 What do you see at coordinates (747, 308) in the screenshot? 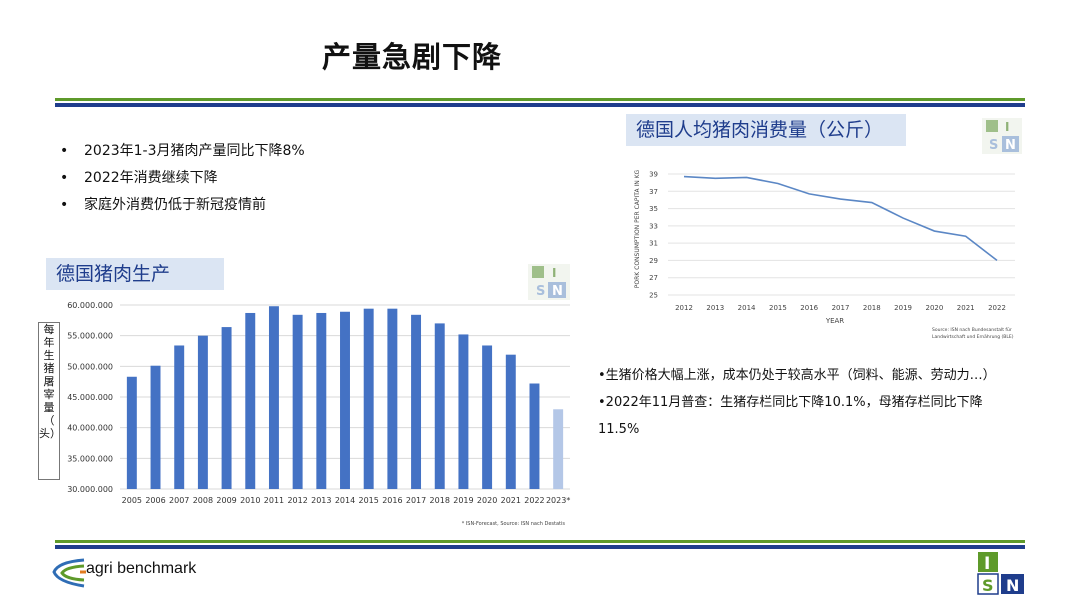
I see `consumption-x-tick: 2014` at bounding box center [747, 308].